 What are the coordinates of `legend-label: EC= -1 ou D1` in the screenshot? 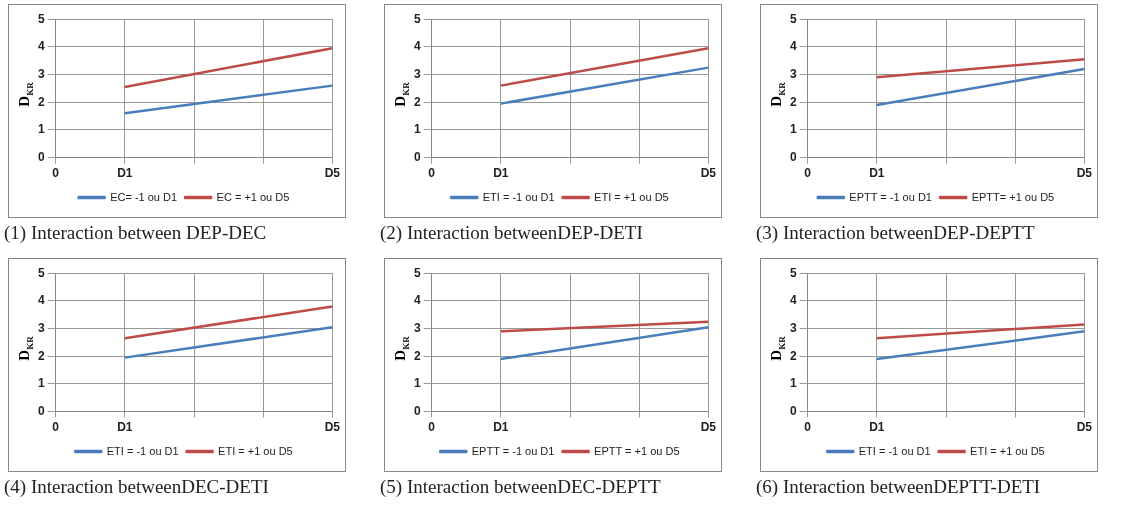 It's located at (144, 196).